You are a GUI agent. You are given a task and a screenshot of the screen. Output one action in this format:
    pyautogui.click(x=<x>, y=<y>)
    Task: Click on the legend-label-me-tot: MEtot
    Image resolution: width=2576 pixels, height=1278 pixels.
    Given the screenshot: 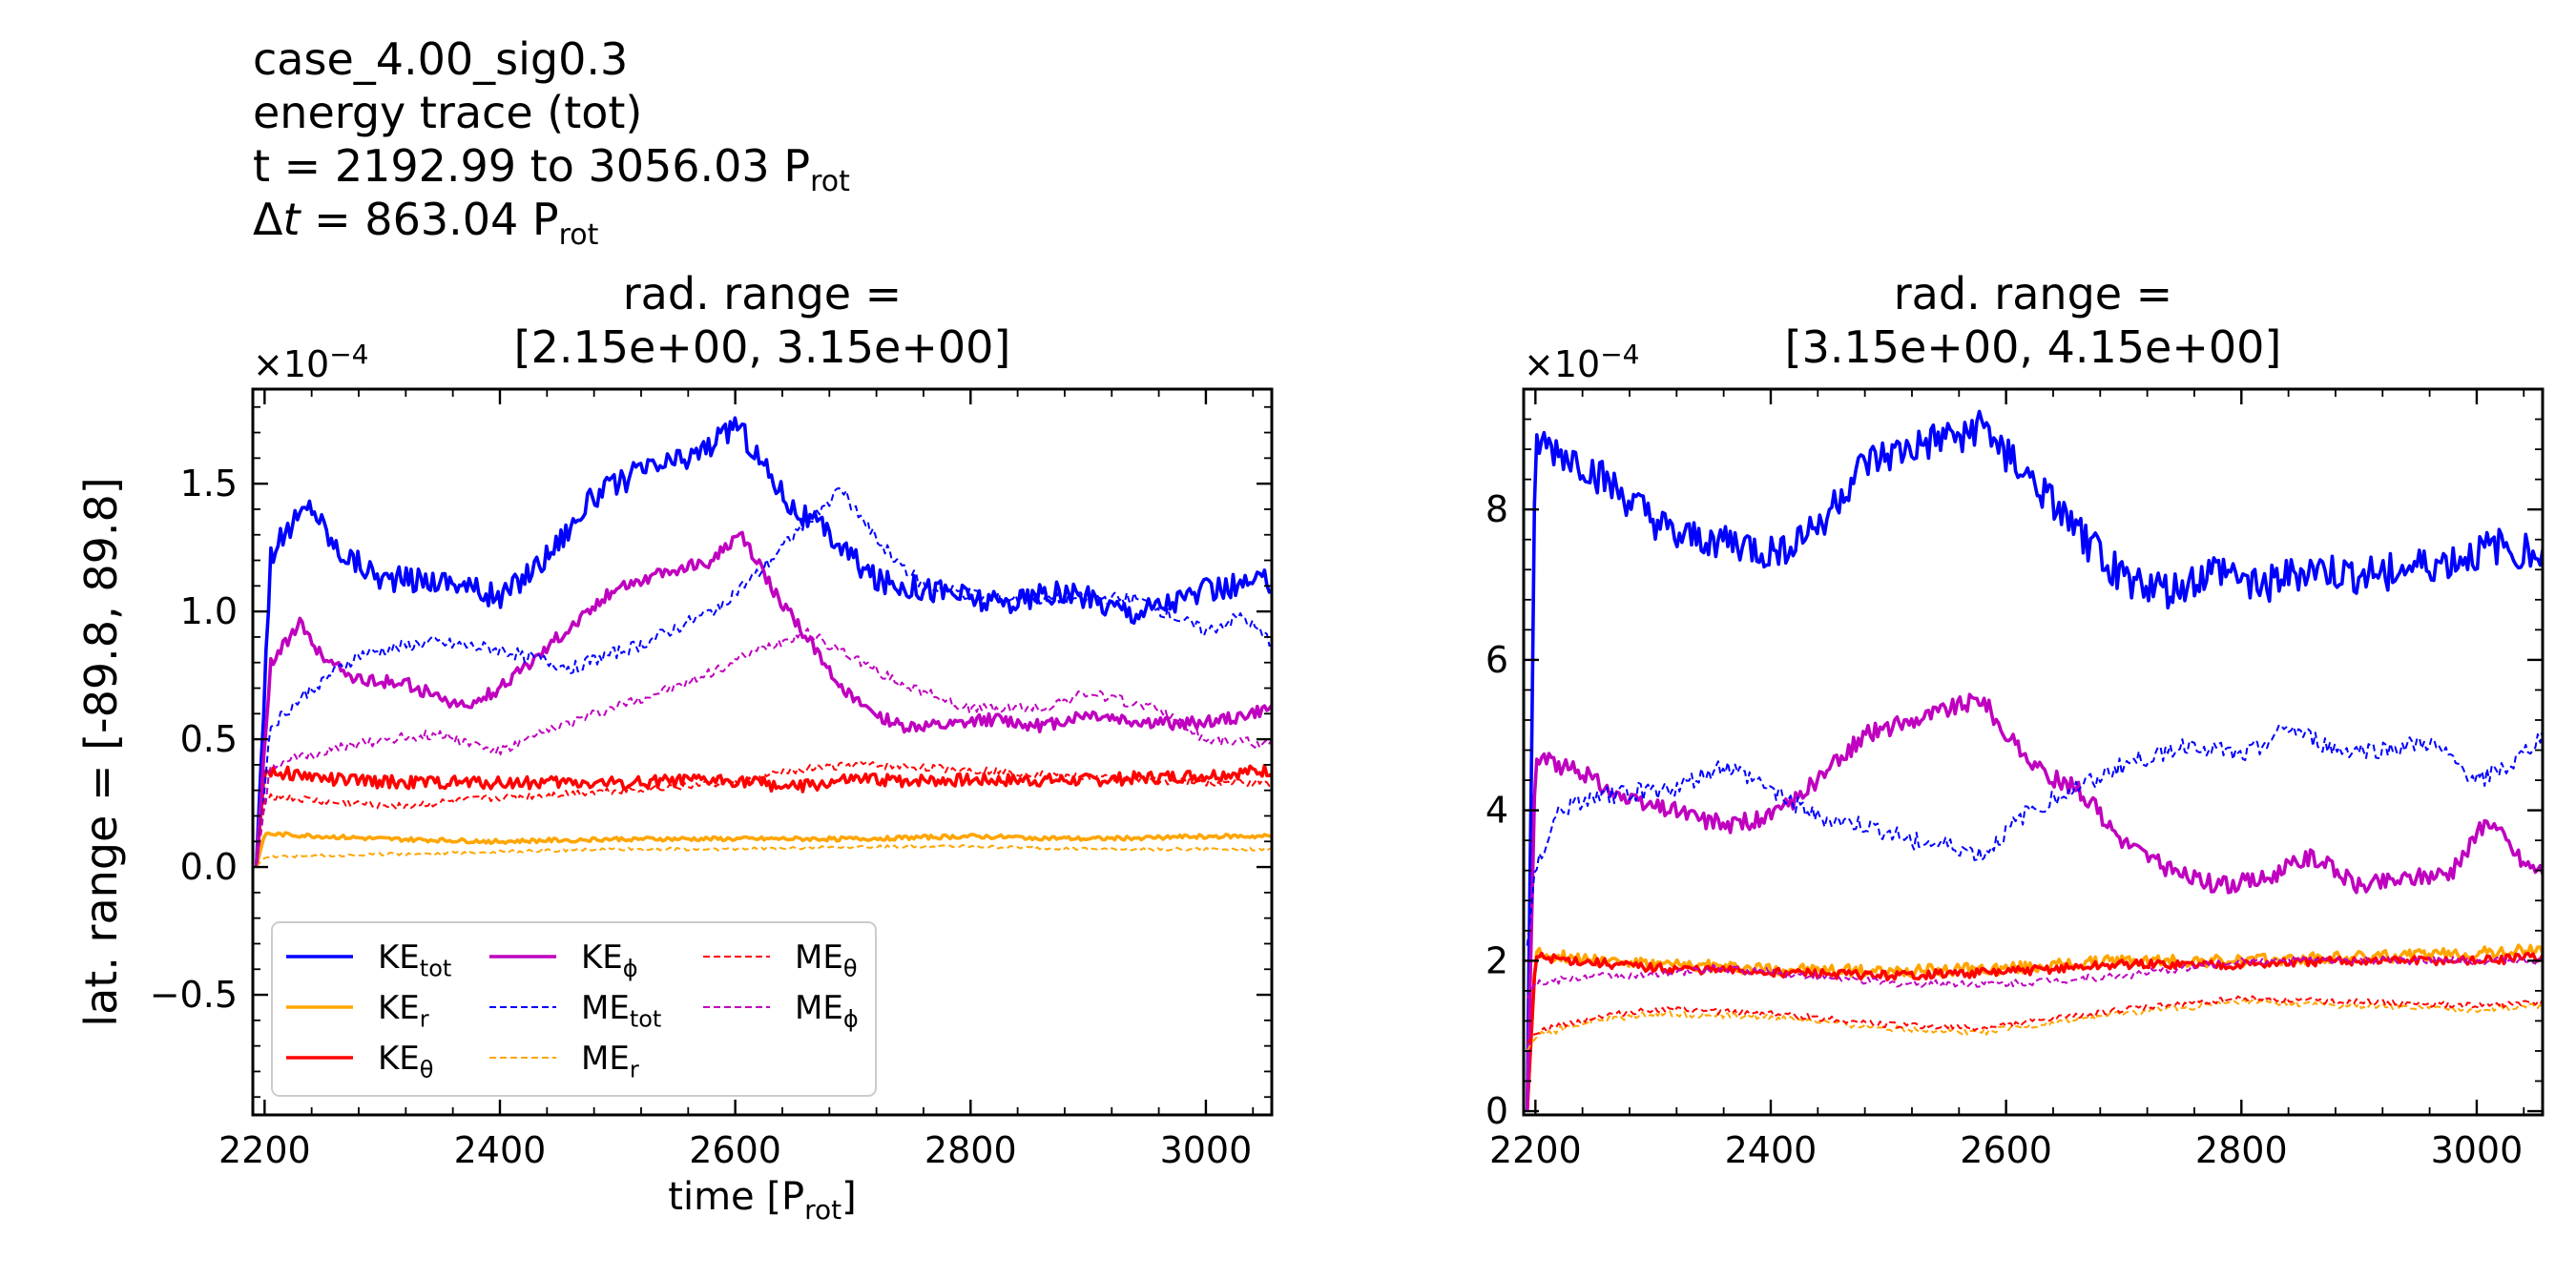 What is the action you would take?
    pyautogui.click(x=621, y=1010)
    